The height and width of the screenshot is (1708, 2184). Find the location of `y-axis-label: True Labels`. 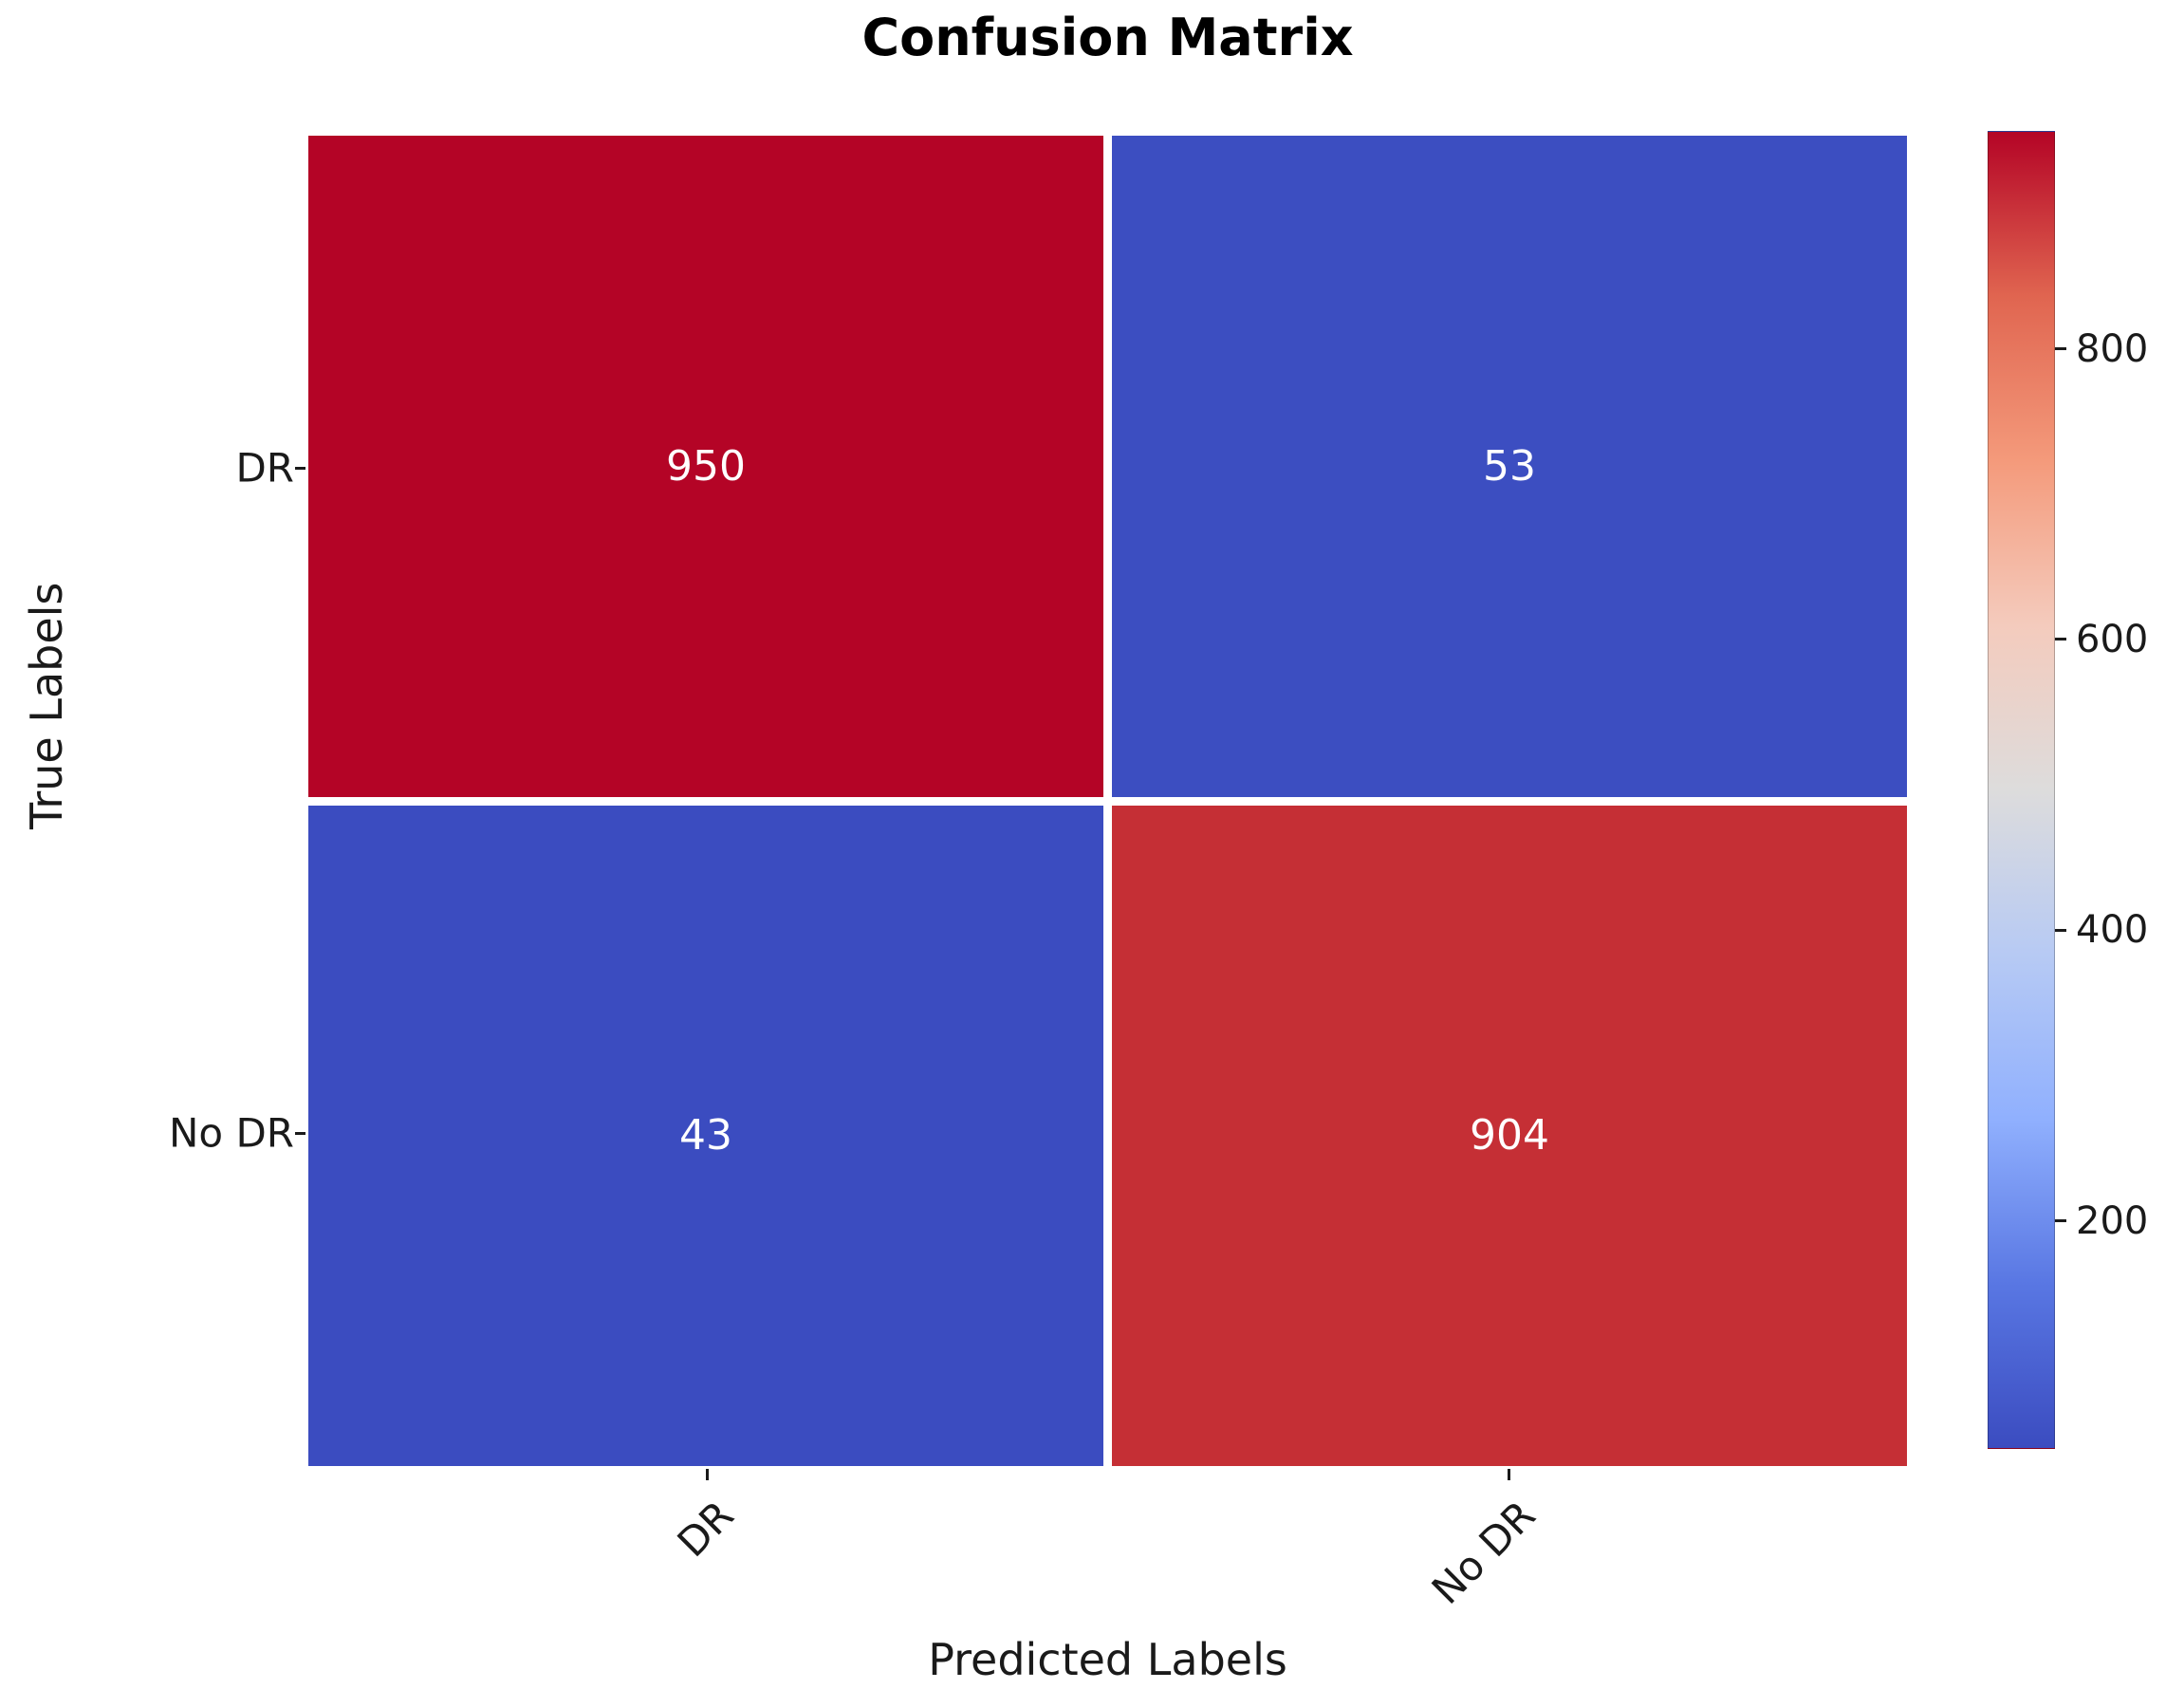

y-axis-label: True Labels is located at coordinates (47, 706).